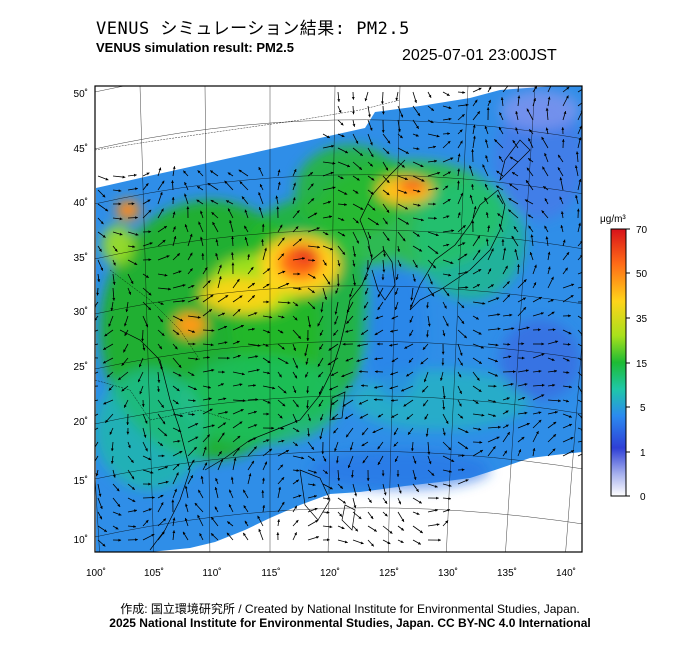 The width and height of the screenshot is (700, 649). Describe the element at coordinates (642, 230) in the screenshot. I see `colorbar-tick-label: 70` at that location.